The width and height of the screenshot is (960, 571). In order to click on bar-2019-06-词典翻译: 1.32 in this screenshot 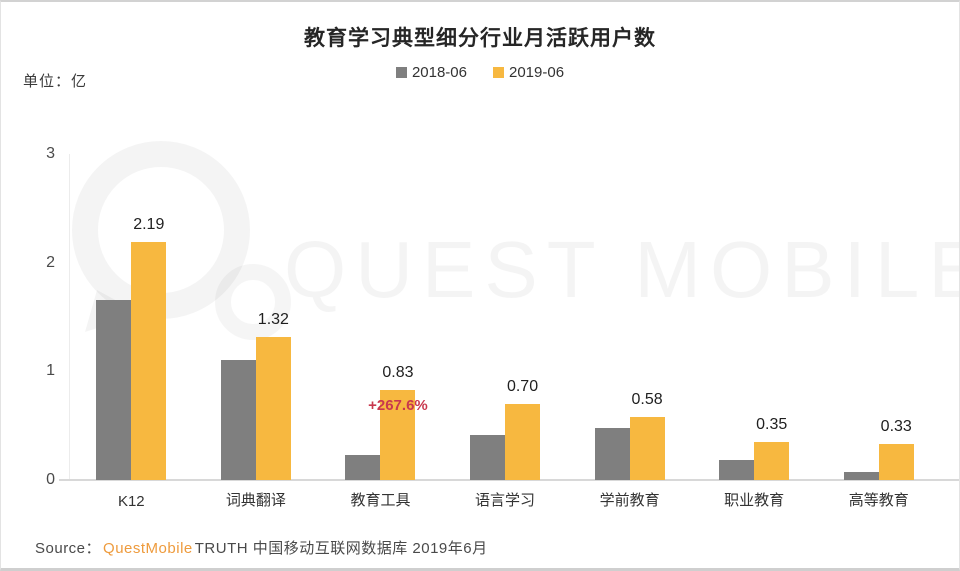, I will do `click(273, 395)`.